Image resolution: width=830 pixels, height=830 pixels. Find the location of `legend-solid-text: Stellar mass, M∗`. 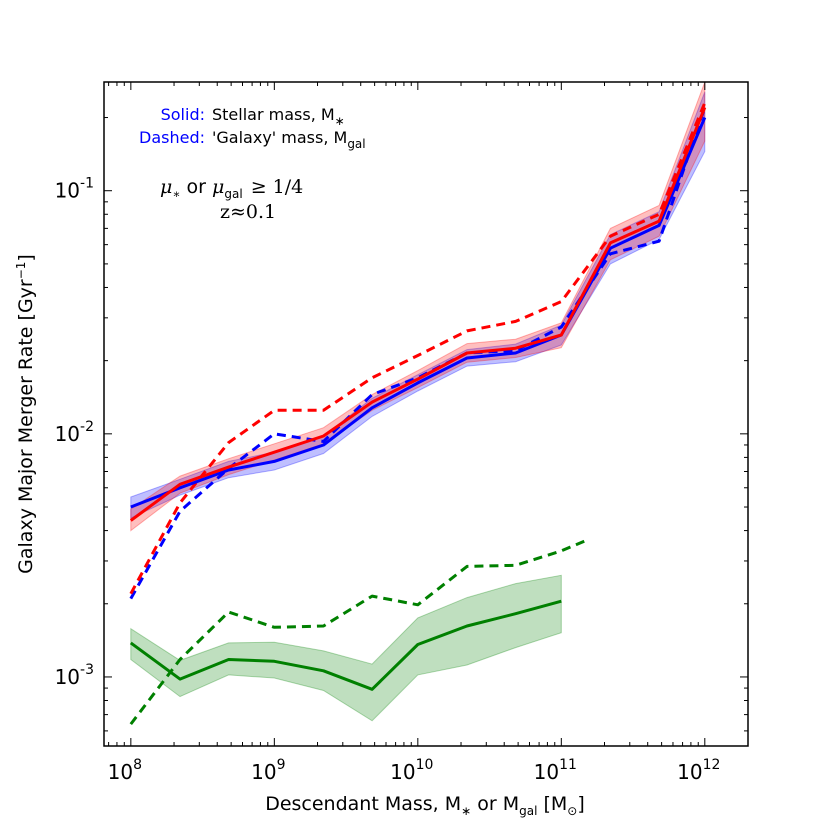

legend-solid-text: Stellar mass, M∗ is located at coordinates (278, 116).